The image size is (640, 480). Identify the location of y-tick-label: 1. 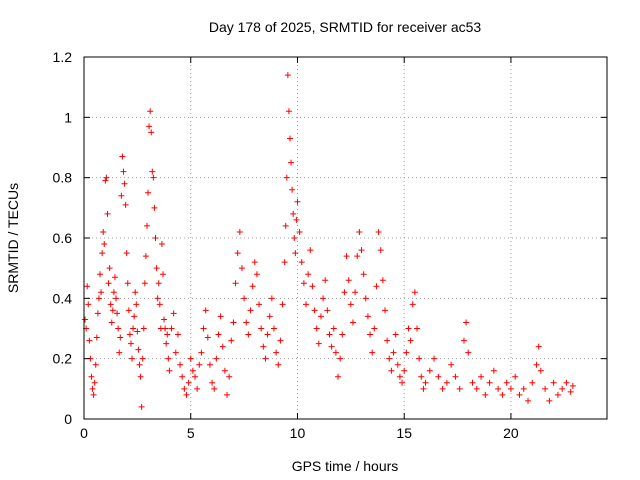
(68, 117).